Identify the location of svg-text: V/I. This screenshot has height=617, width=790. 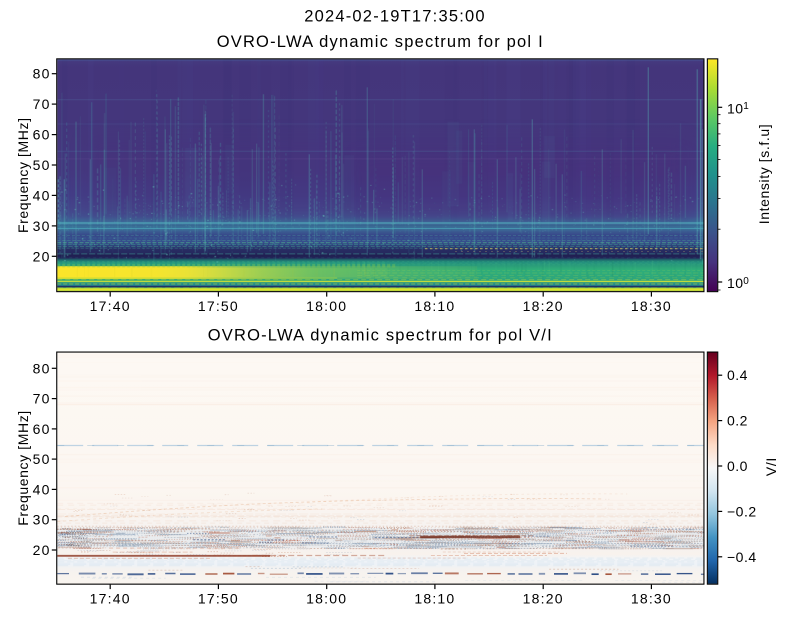
(771, 466).